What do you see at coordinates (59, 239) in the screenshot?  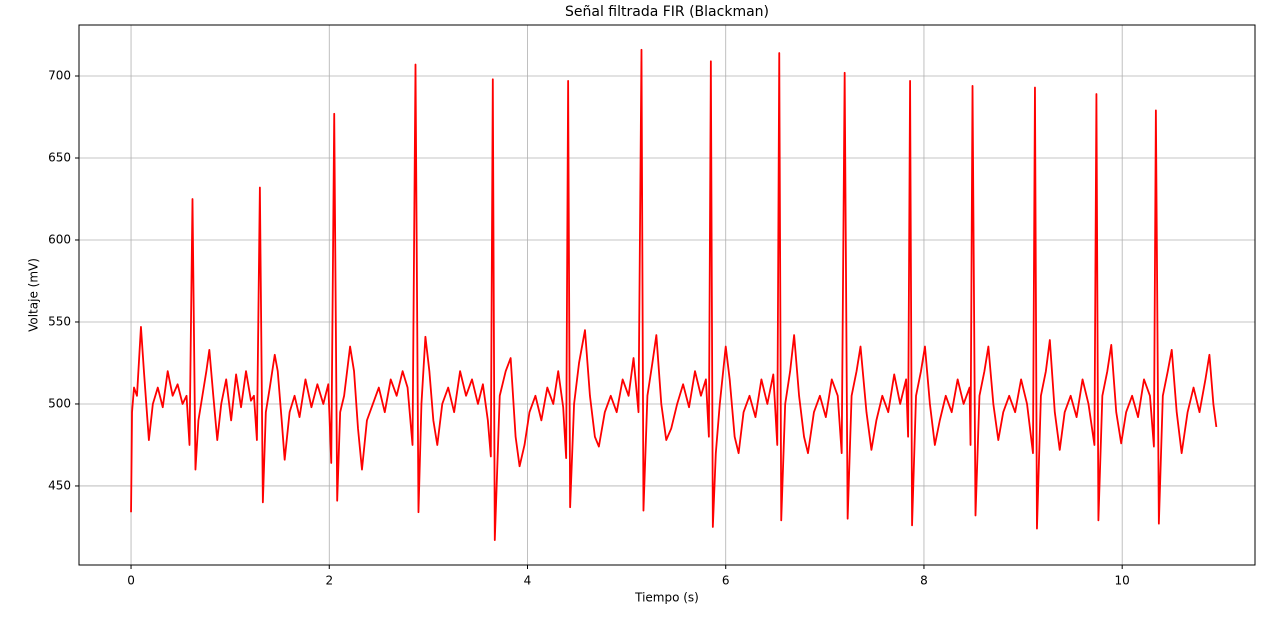 I see `y-tick-label: 600` at bounding box center [59, 239].